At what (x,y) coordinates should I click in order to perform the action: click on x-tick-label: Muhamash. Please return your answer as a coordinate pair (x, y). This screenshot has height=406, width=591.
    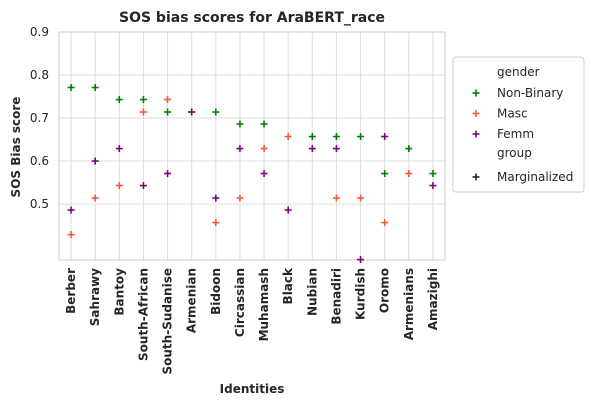
    Looking at the image, I should click on (264, 304).